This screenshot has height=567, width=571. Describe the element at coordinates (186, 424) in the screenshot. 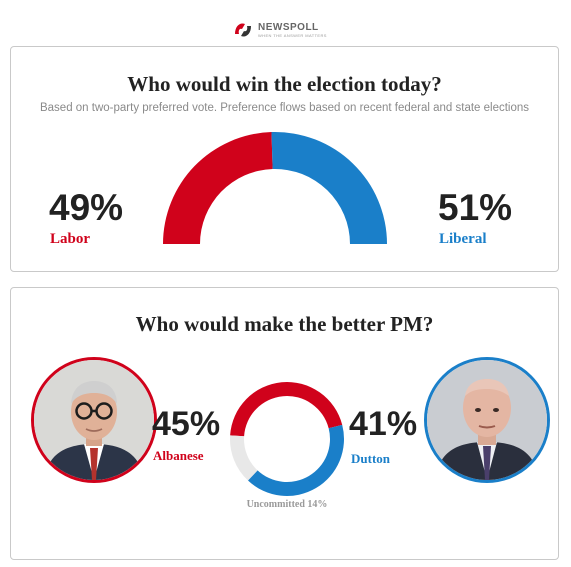

I see `albanese-percent: 45%` at that location.